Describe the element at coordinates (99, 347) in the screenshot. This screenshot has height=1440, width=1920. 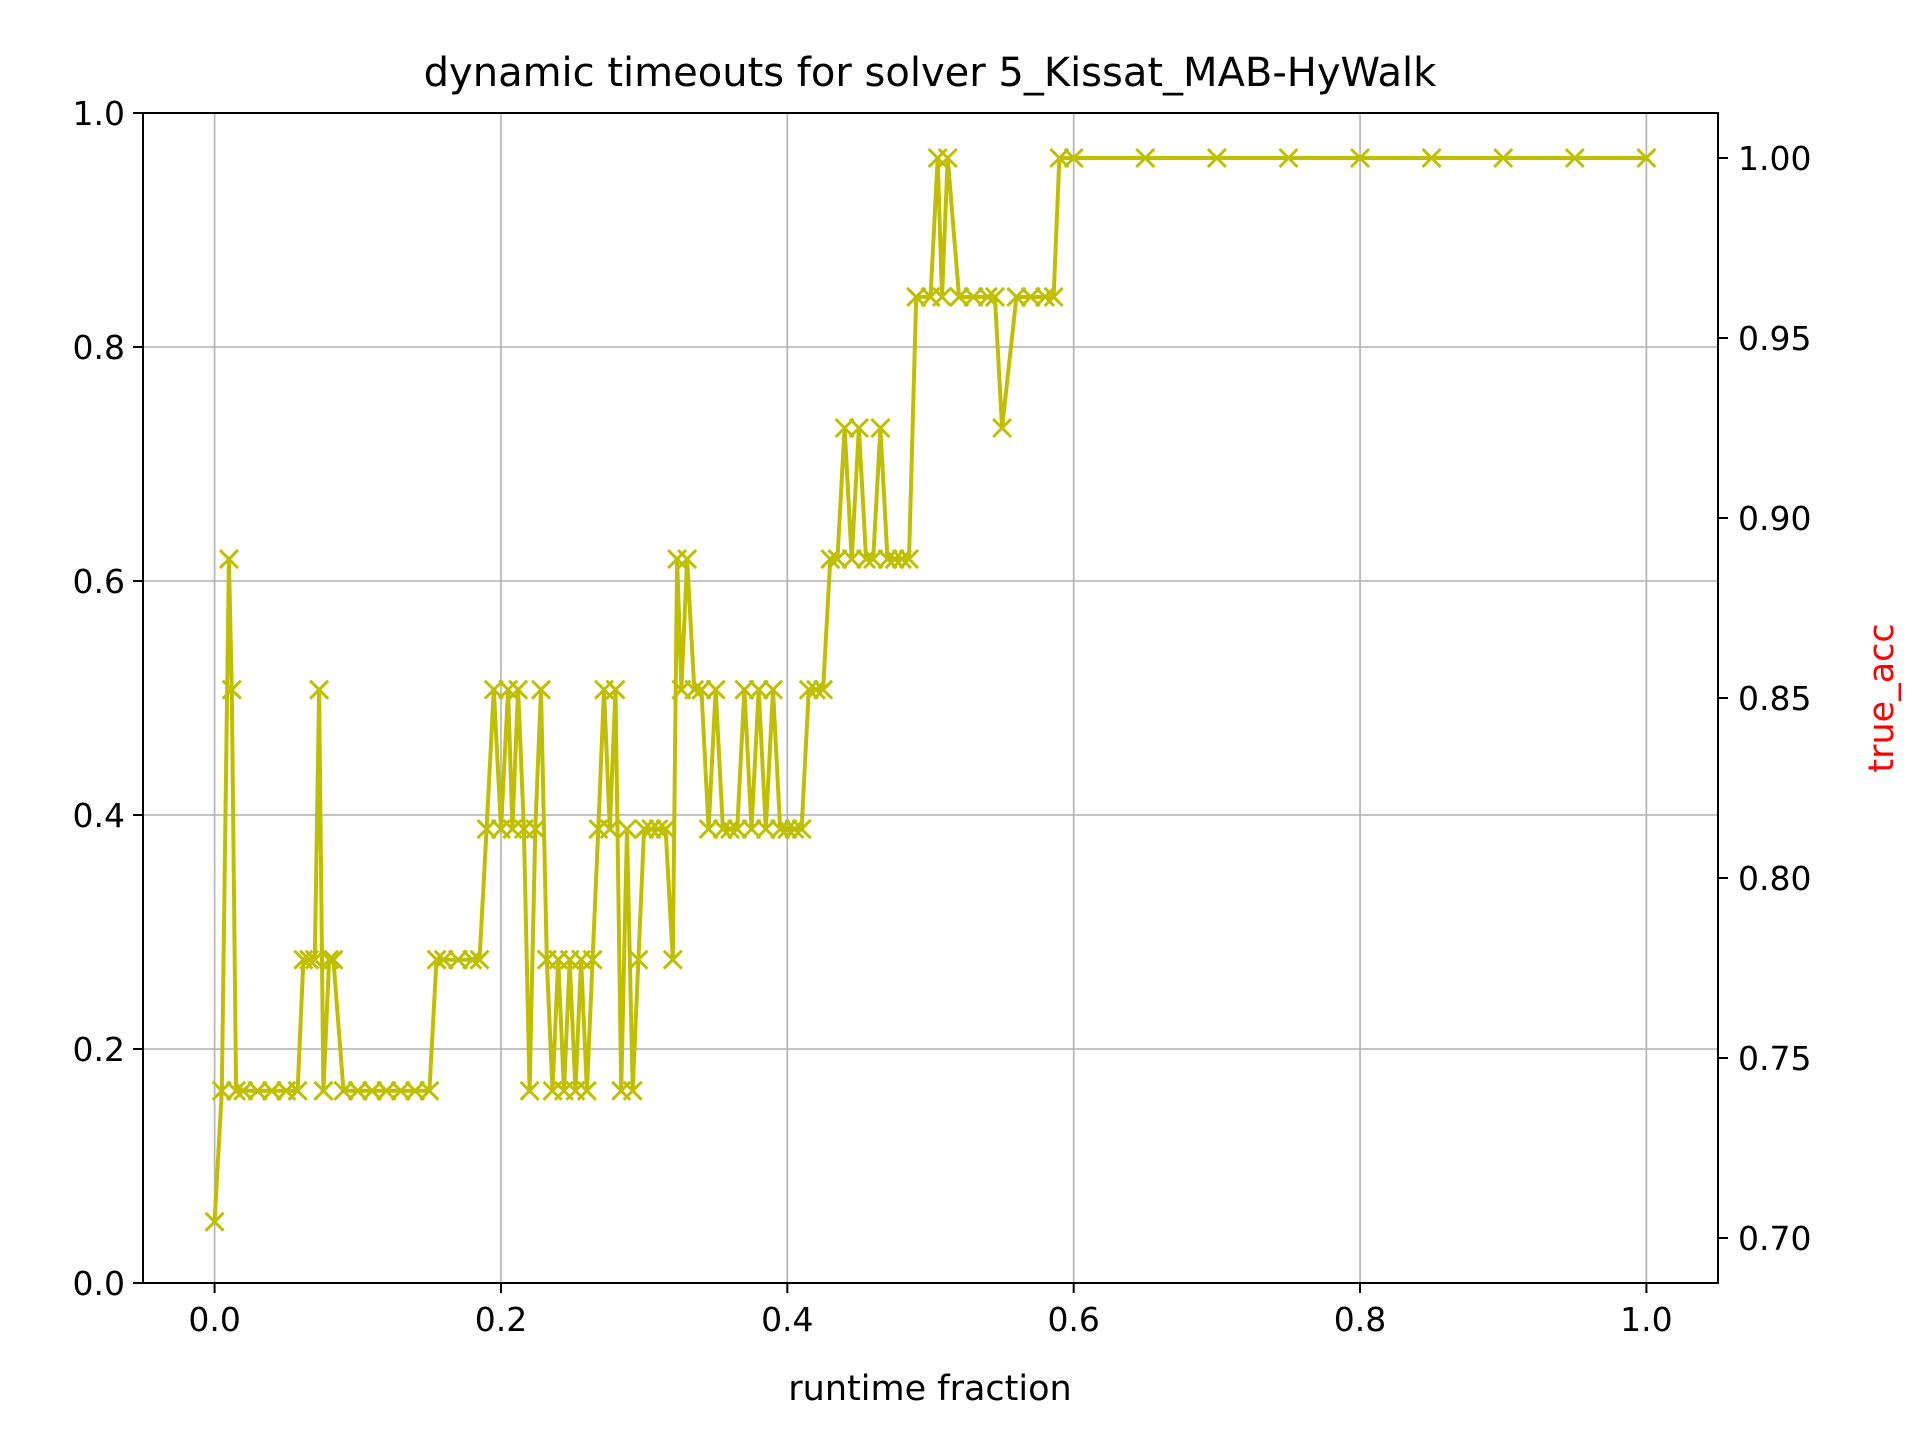
I see `y-tick-label: 0.8` at that location.